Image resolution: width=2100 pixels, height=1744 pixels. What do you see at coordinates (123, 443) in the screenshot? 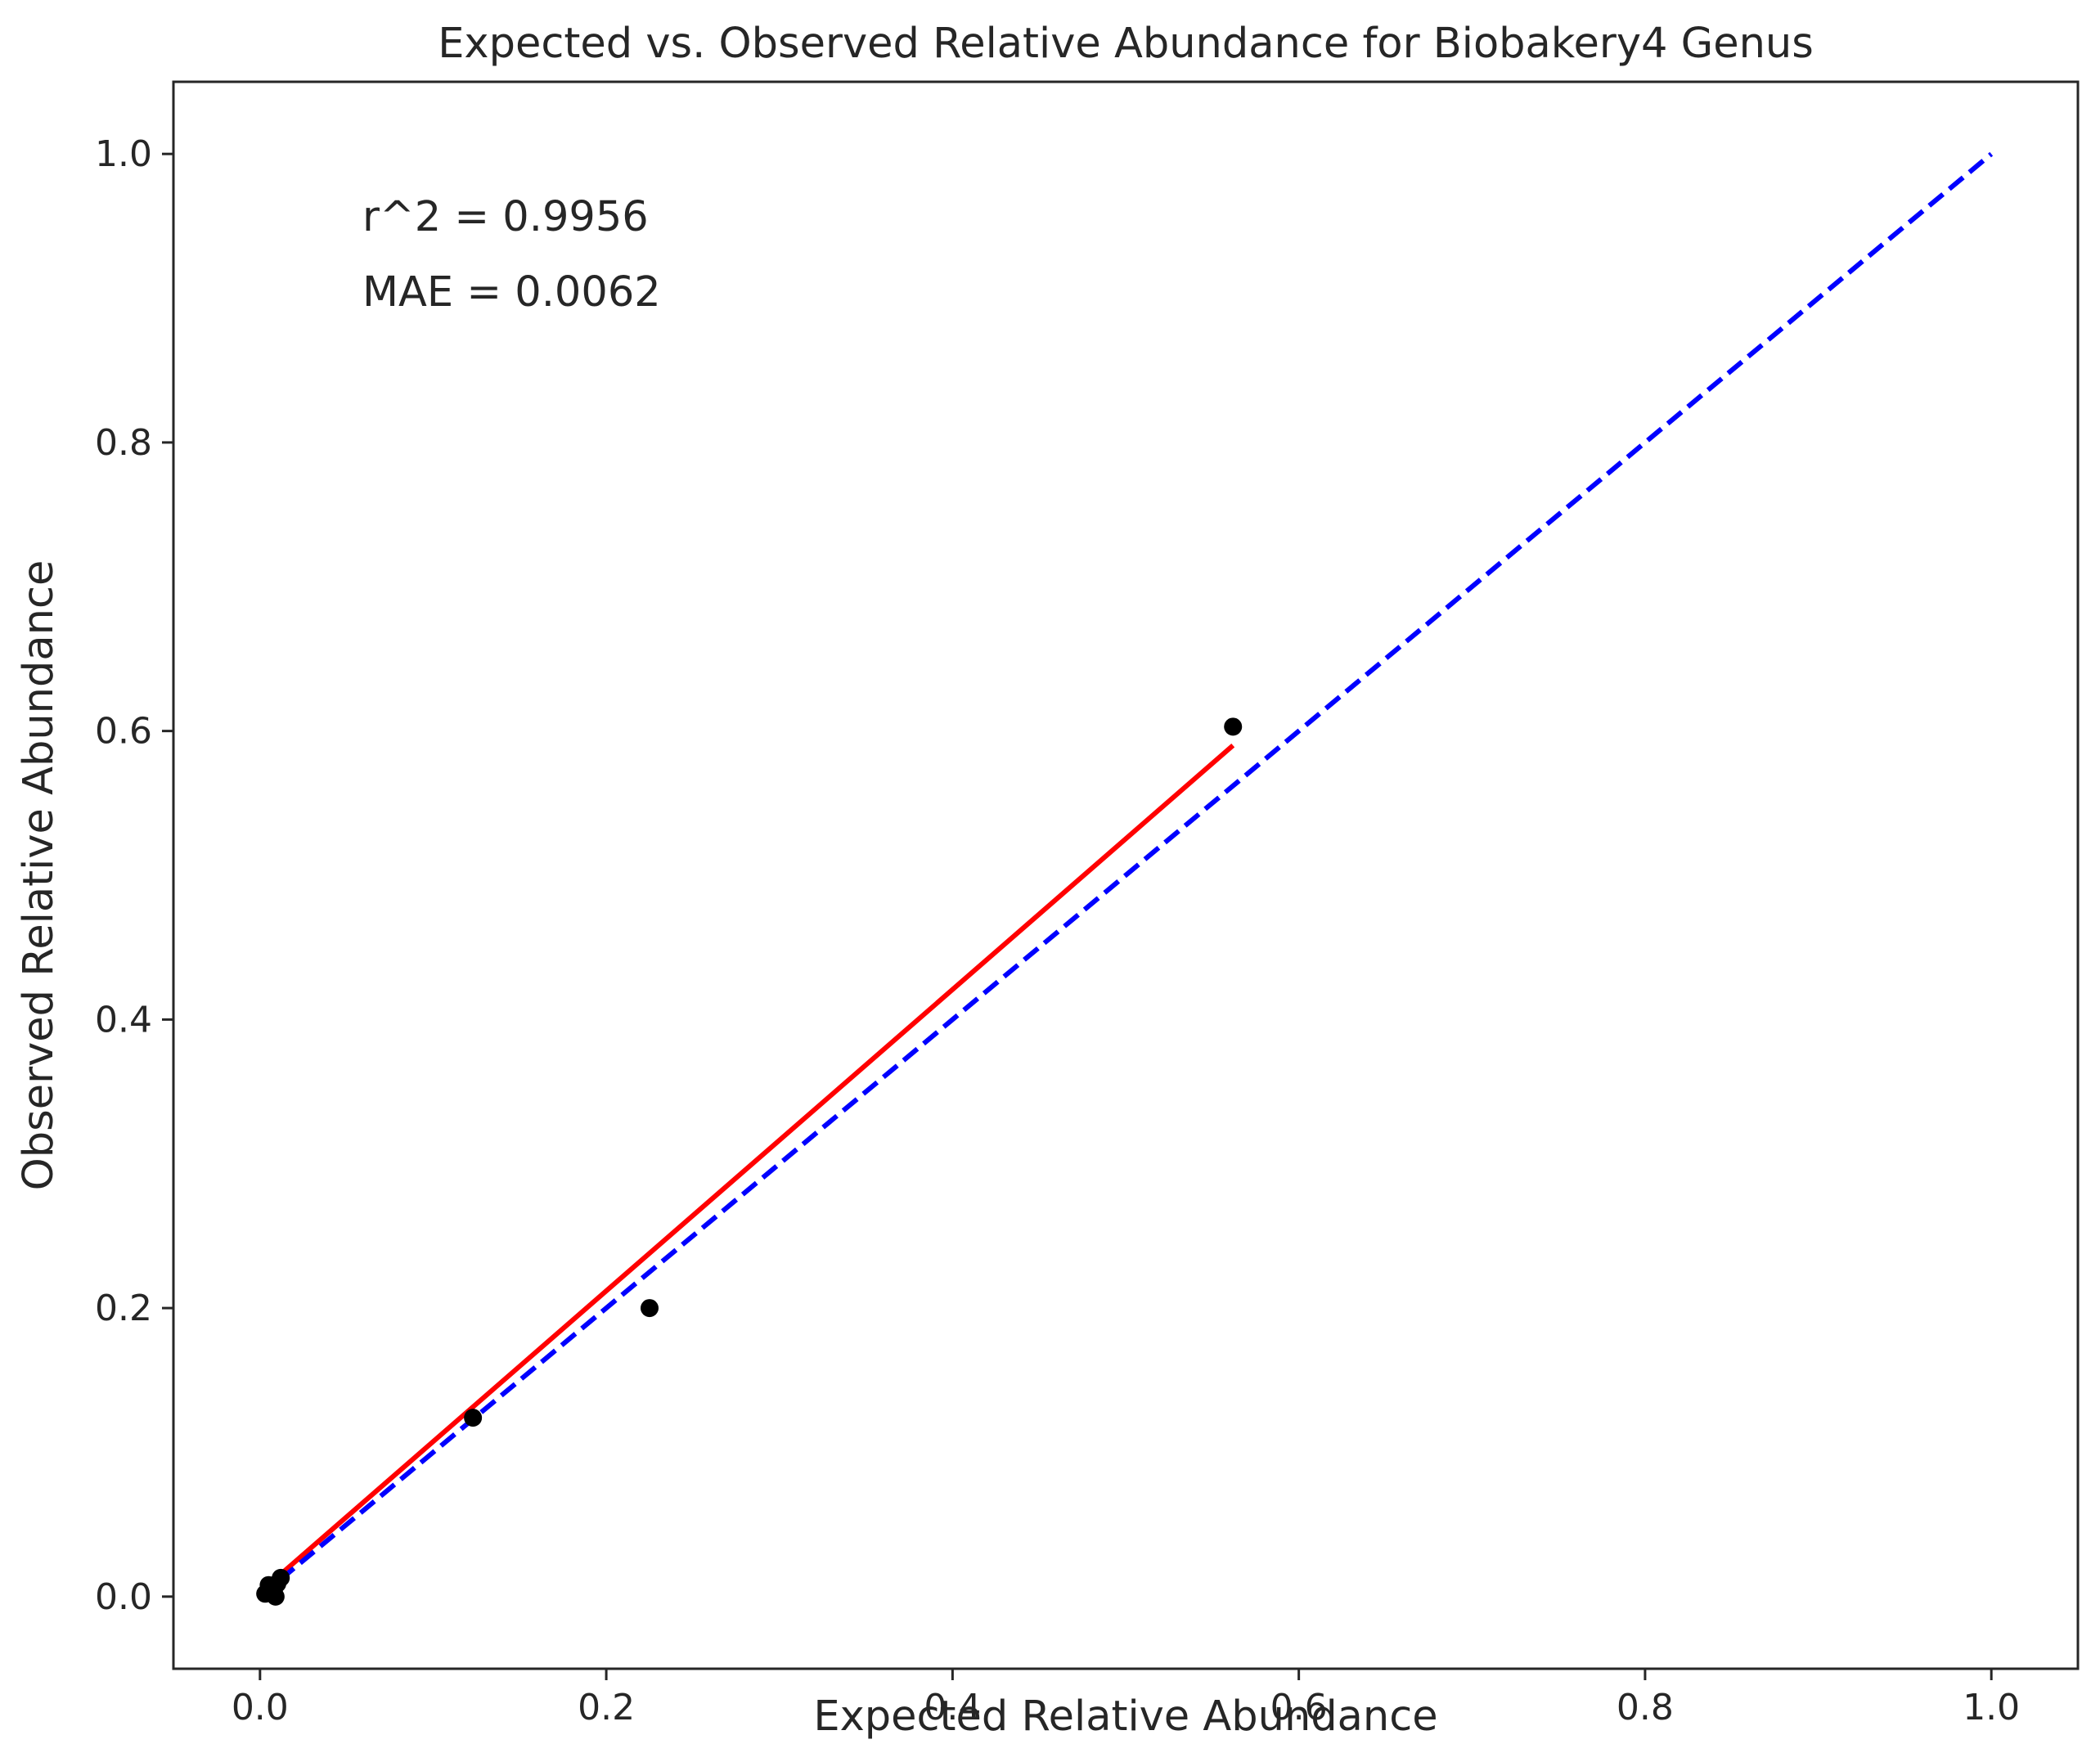
I see `y-tick-label: 0.8` at bounding box center [123, 443].